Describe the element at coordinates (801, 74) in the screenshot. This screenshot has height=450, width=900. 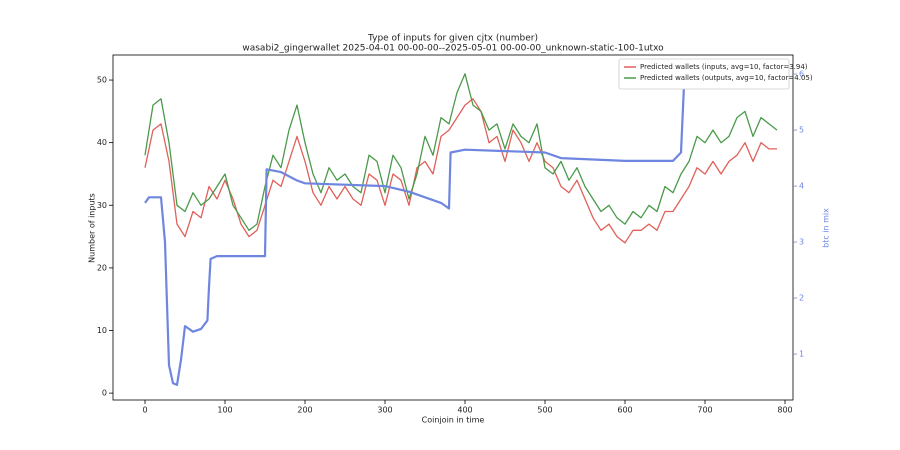
I see `y2-tick-label: 6` at that location.